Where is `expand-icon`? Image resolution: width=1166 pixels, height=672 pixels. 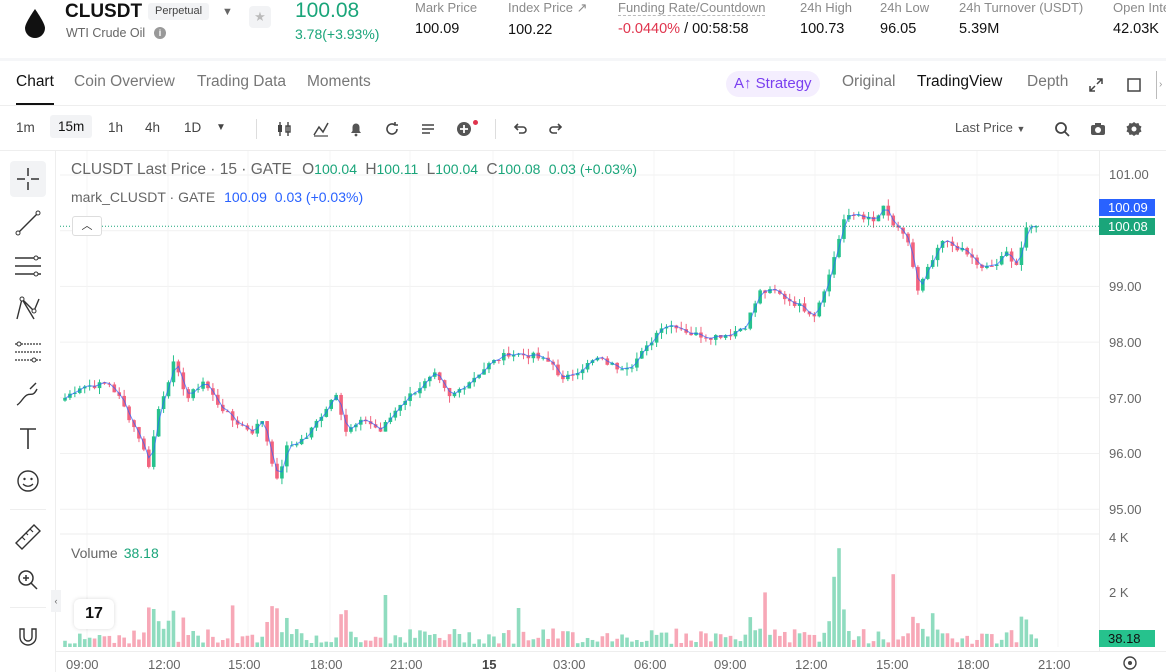 expand-icon is located at coordinates (1096, 85).